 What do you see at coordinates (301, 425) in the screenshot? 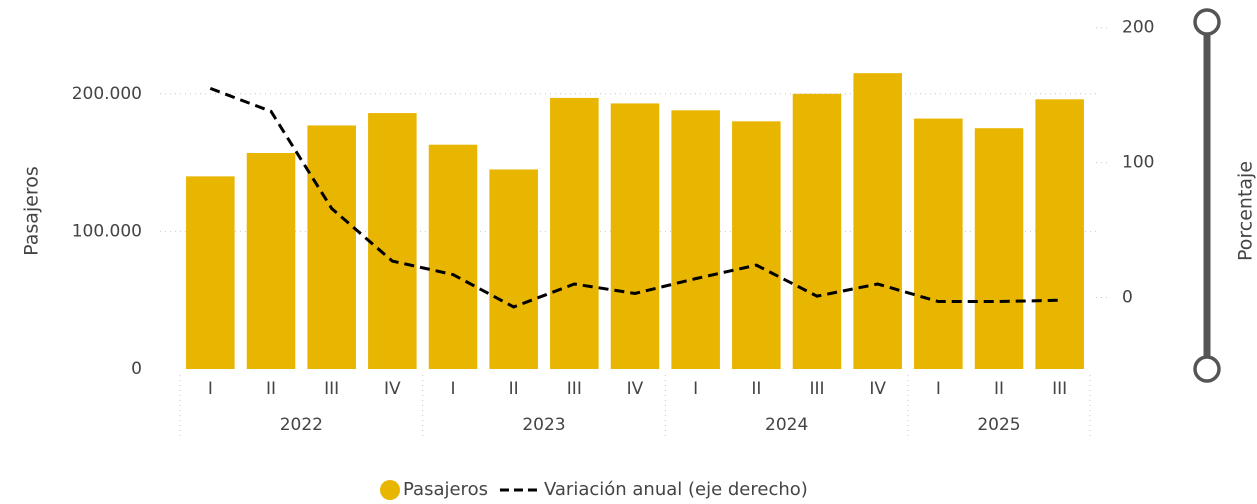
I see `x-group-label: 2022` at bounding box center [301, 425].